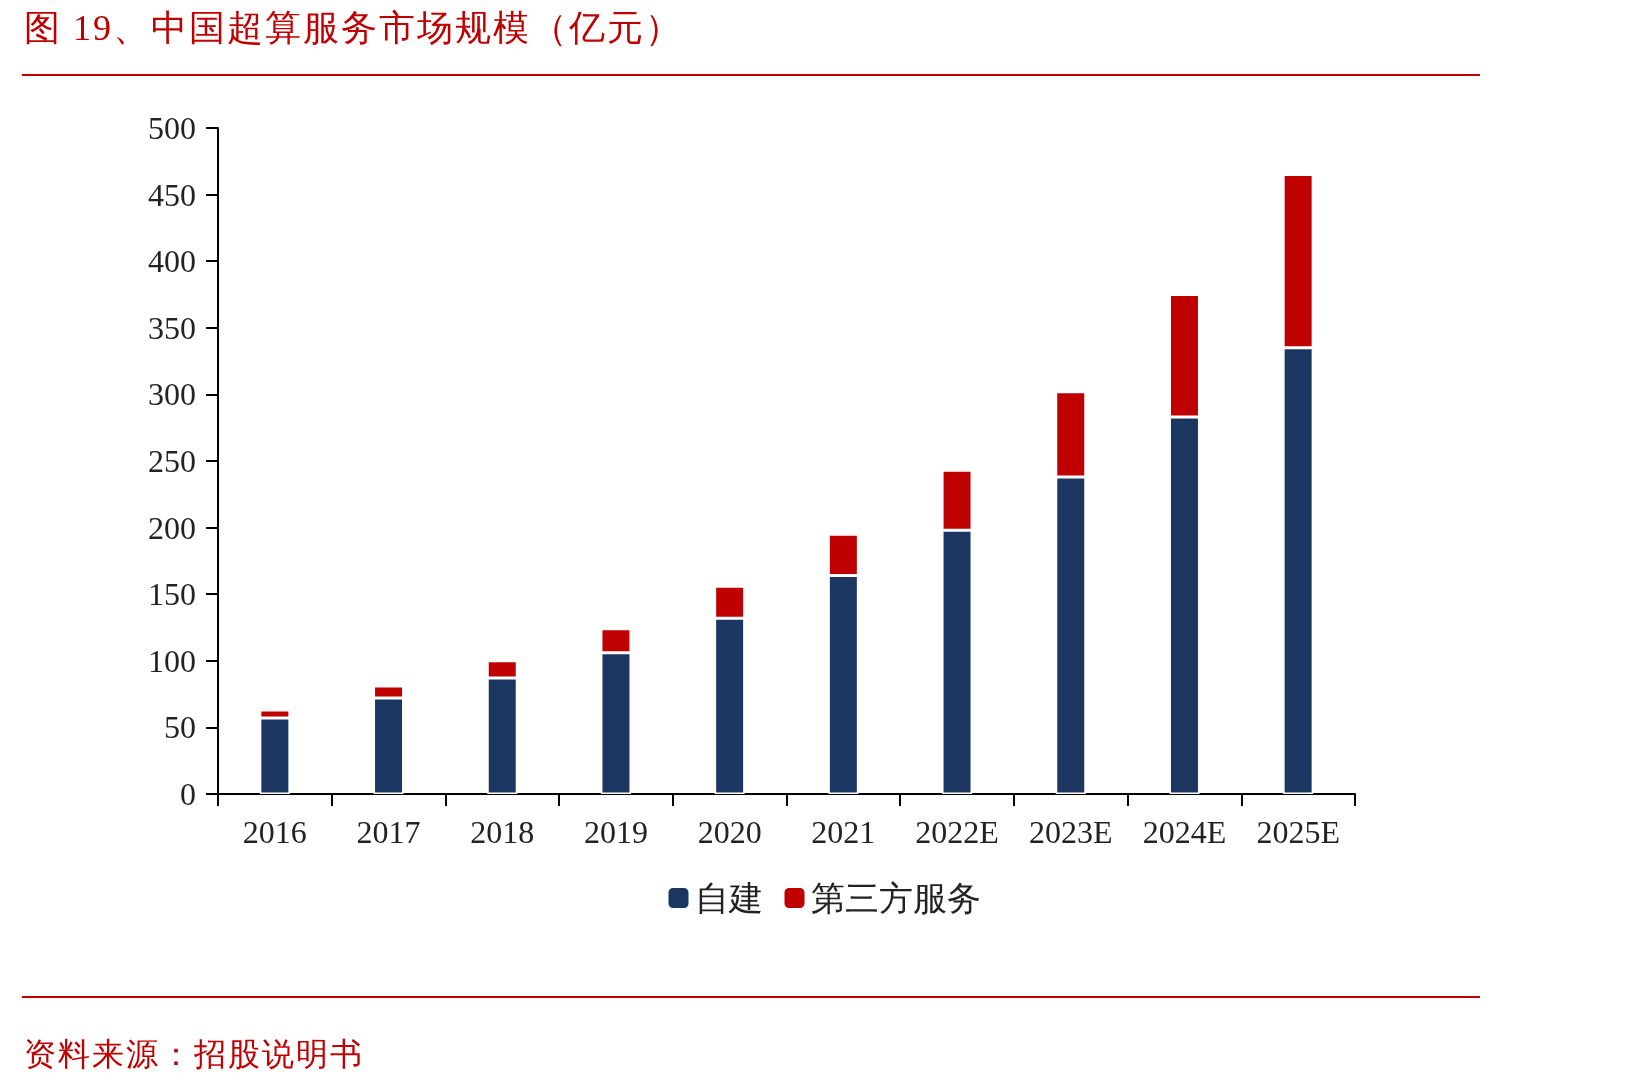 Image resolution: width=1647 pixels, height=1085 pixels. Describe the element at coordinates (1070, 832) in the screenshot. I see `x-tick-label: 2023E` at that location.